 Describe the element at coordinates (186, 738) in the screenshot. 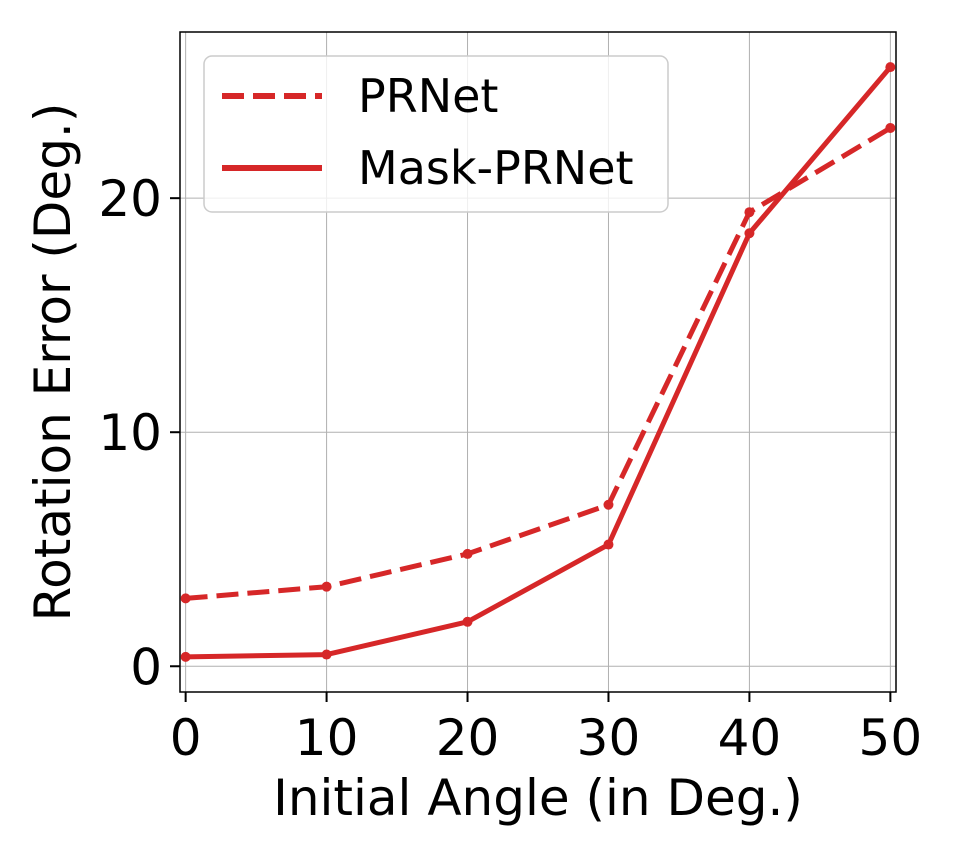

I see `x-tick-label: 0` at that location.